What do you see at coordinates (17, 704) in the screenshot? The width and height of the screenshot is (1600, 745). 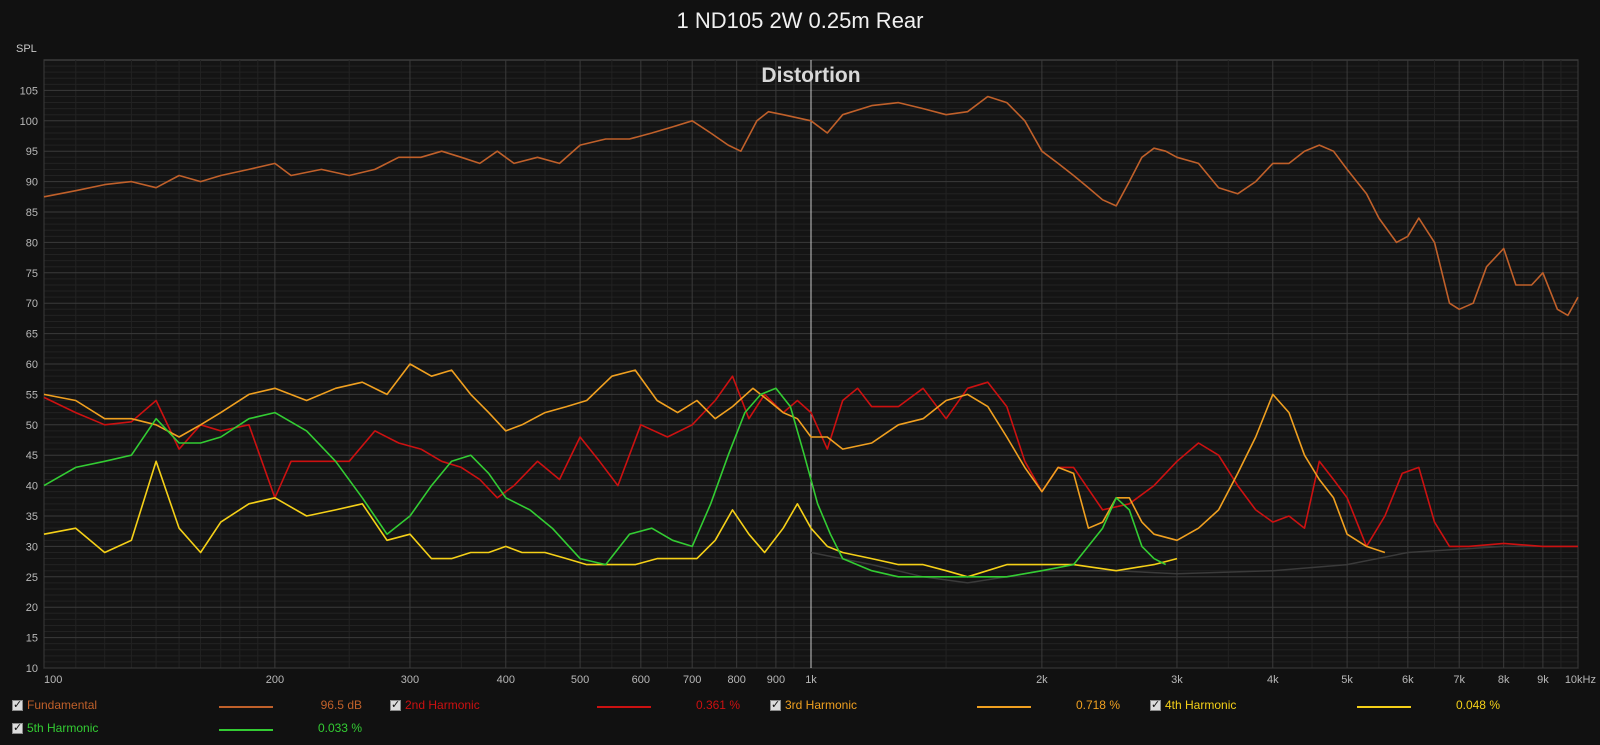 I see `legend-checkbox-fundamental` at bounding box center [17, 704].